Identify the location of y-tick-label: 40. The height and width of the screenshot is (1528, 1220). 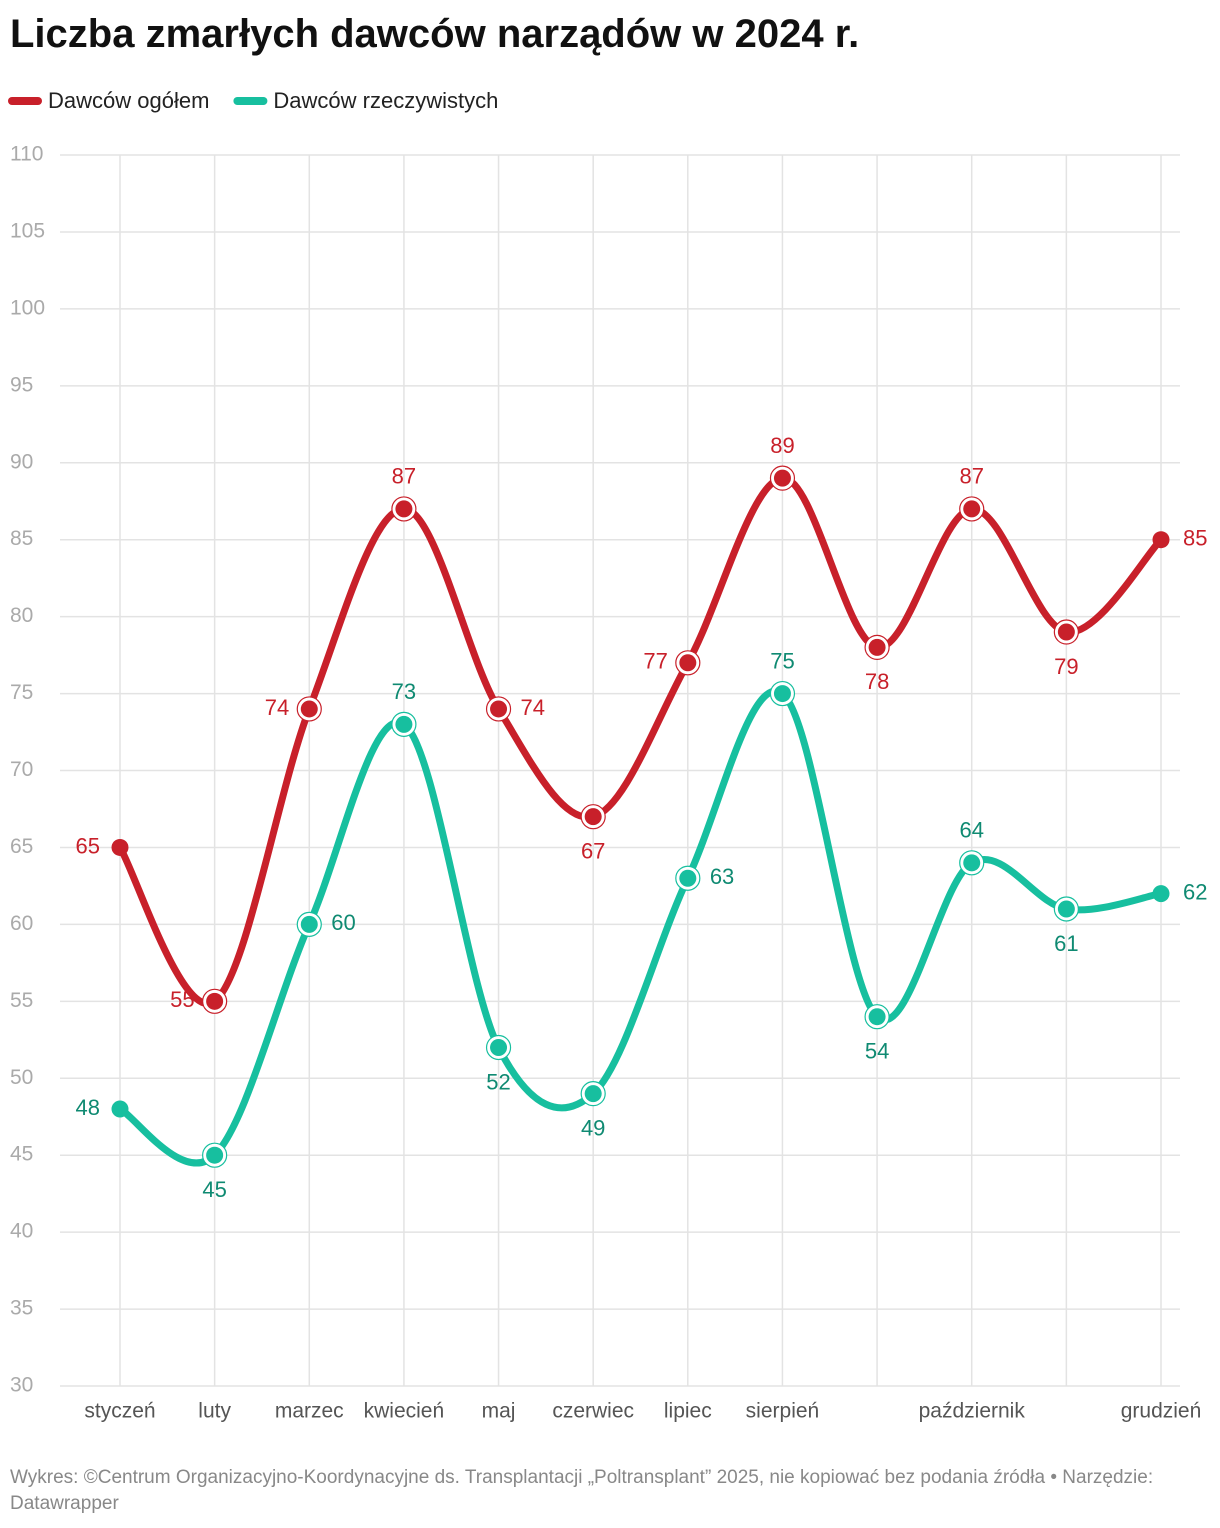
(21, 1231).